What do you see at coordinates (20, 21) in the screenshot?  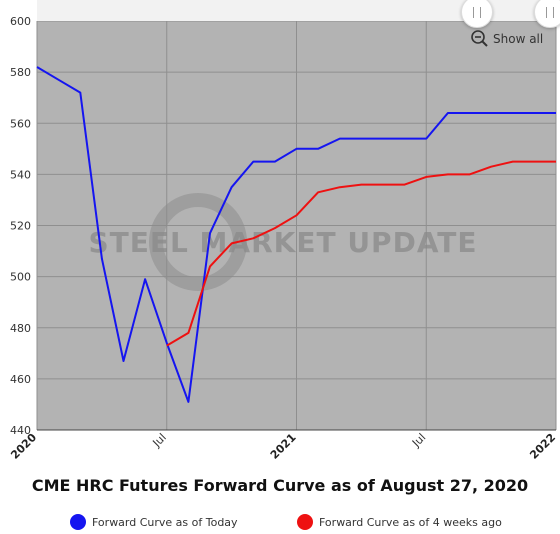 I see `y-tick-label: 600` at bounding box center [20, 21].